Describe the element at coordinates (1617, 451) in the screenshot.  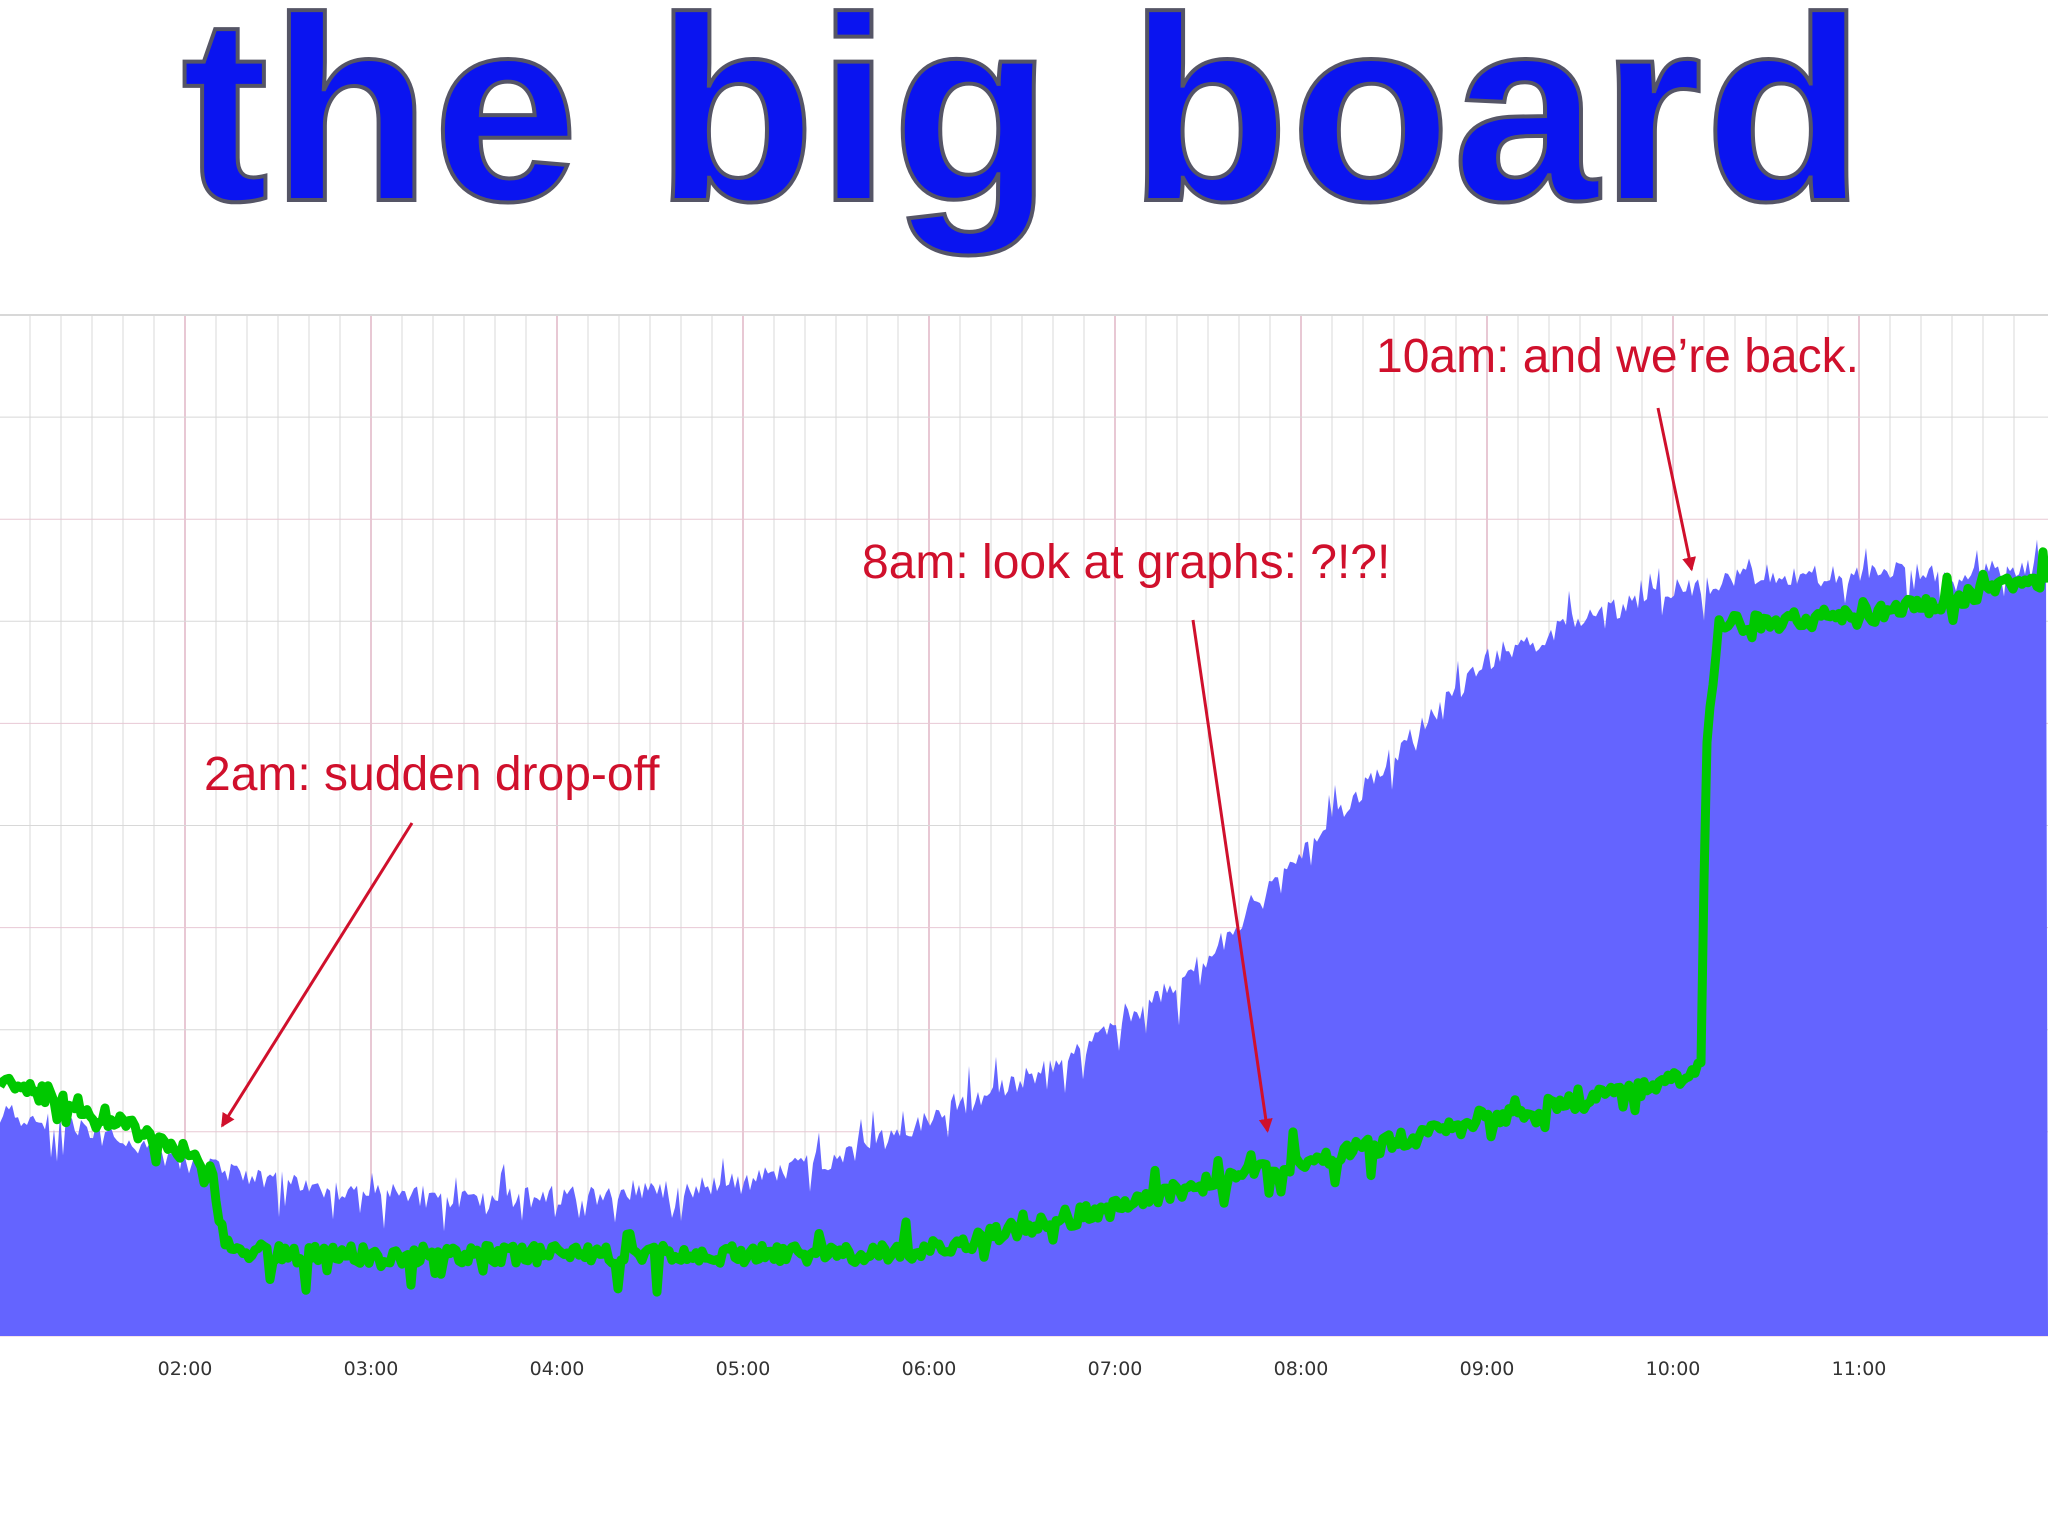
I see `annotation-10am: 10am: and we’re back.` at that location.